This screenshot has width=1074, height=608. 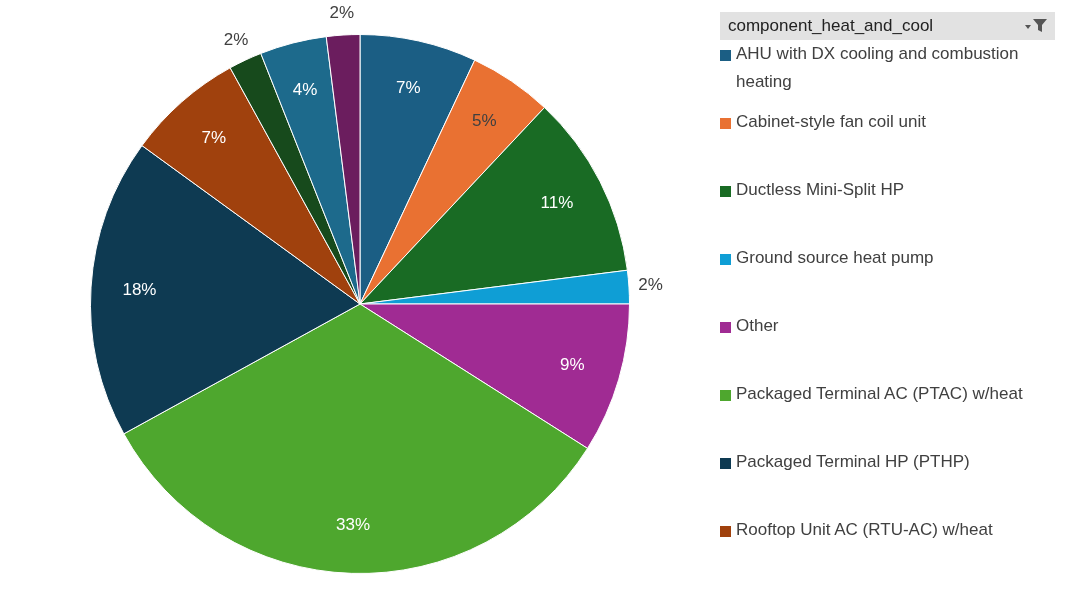 I want to click on legend-label: Packaged Terminal AC (PTAC) w/heat, so click(x=880, y=394).